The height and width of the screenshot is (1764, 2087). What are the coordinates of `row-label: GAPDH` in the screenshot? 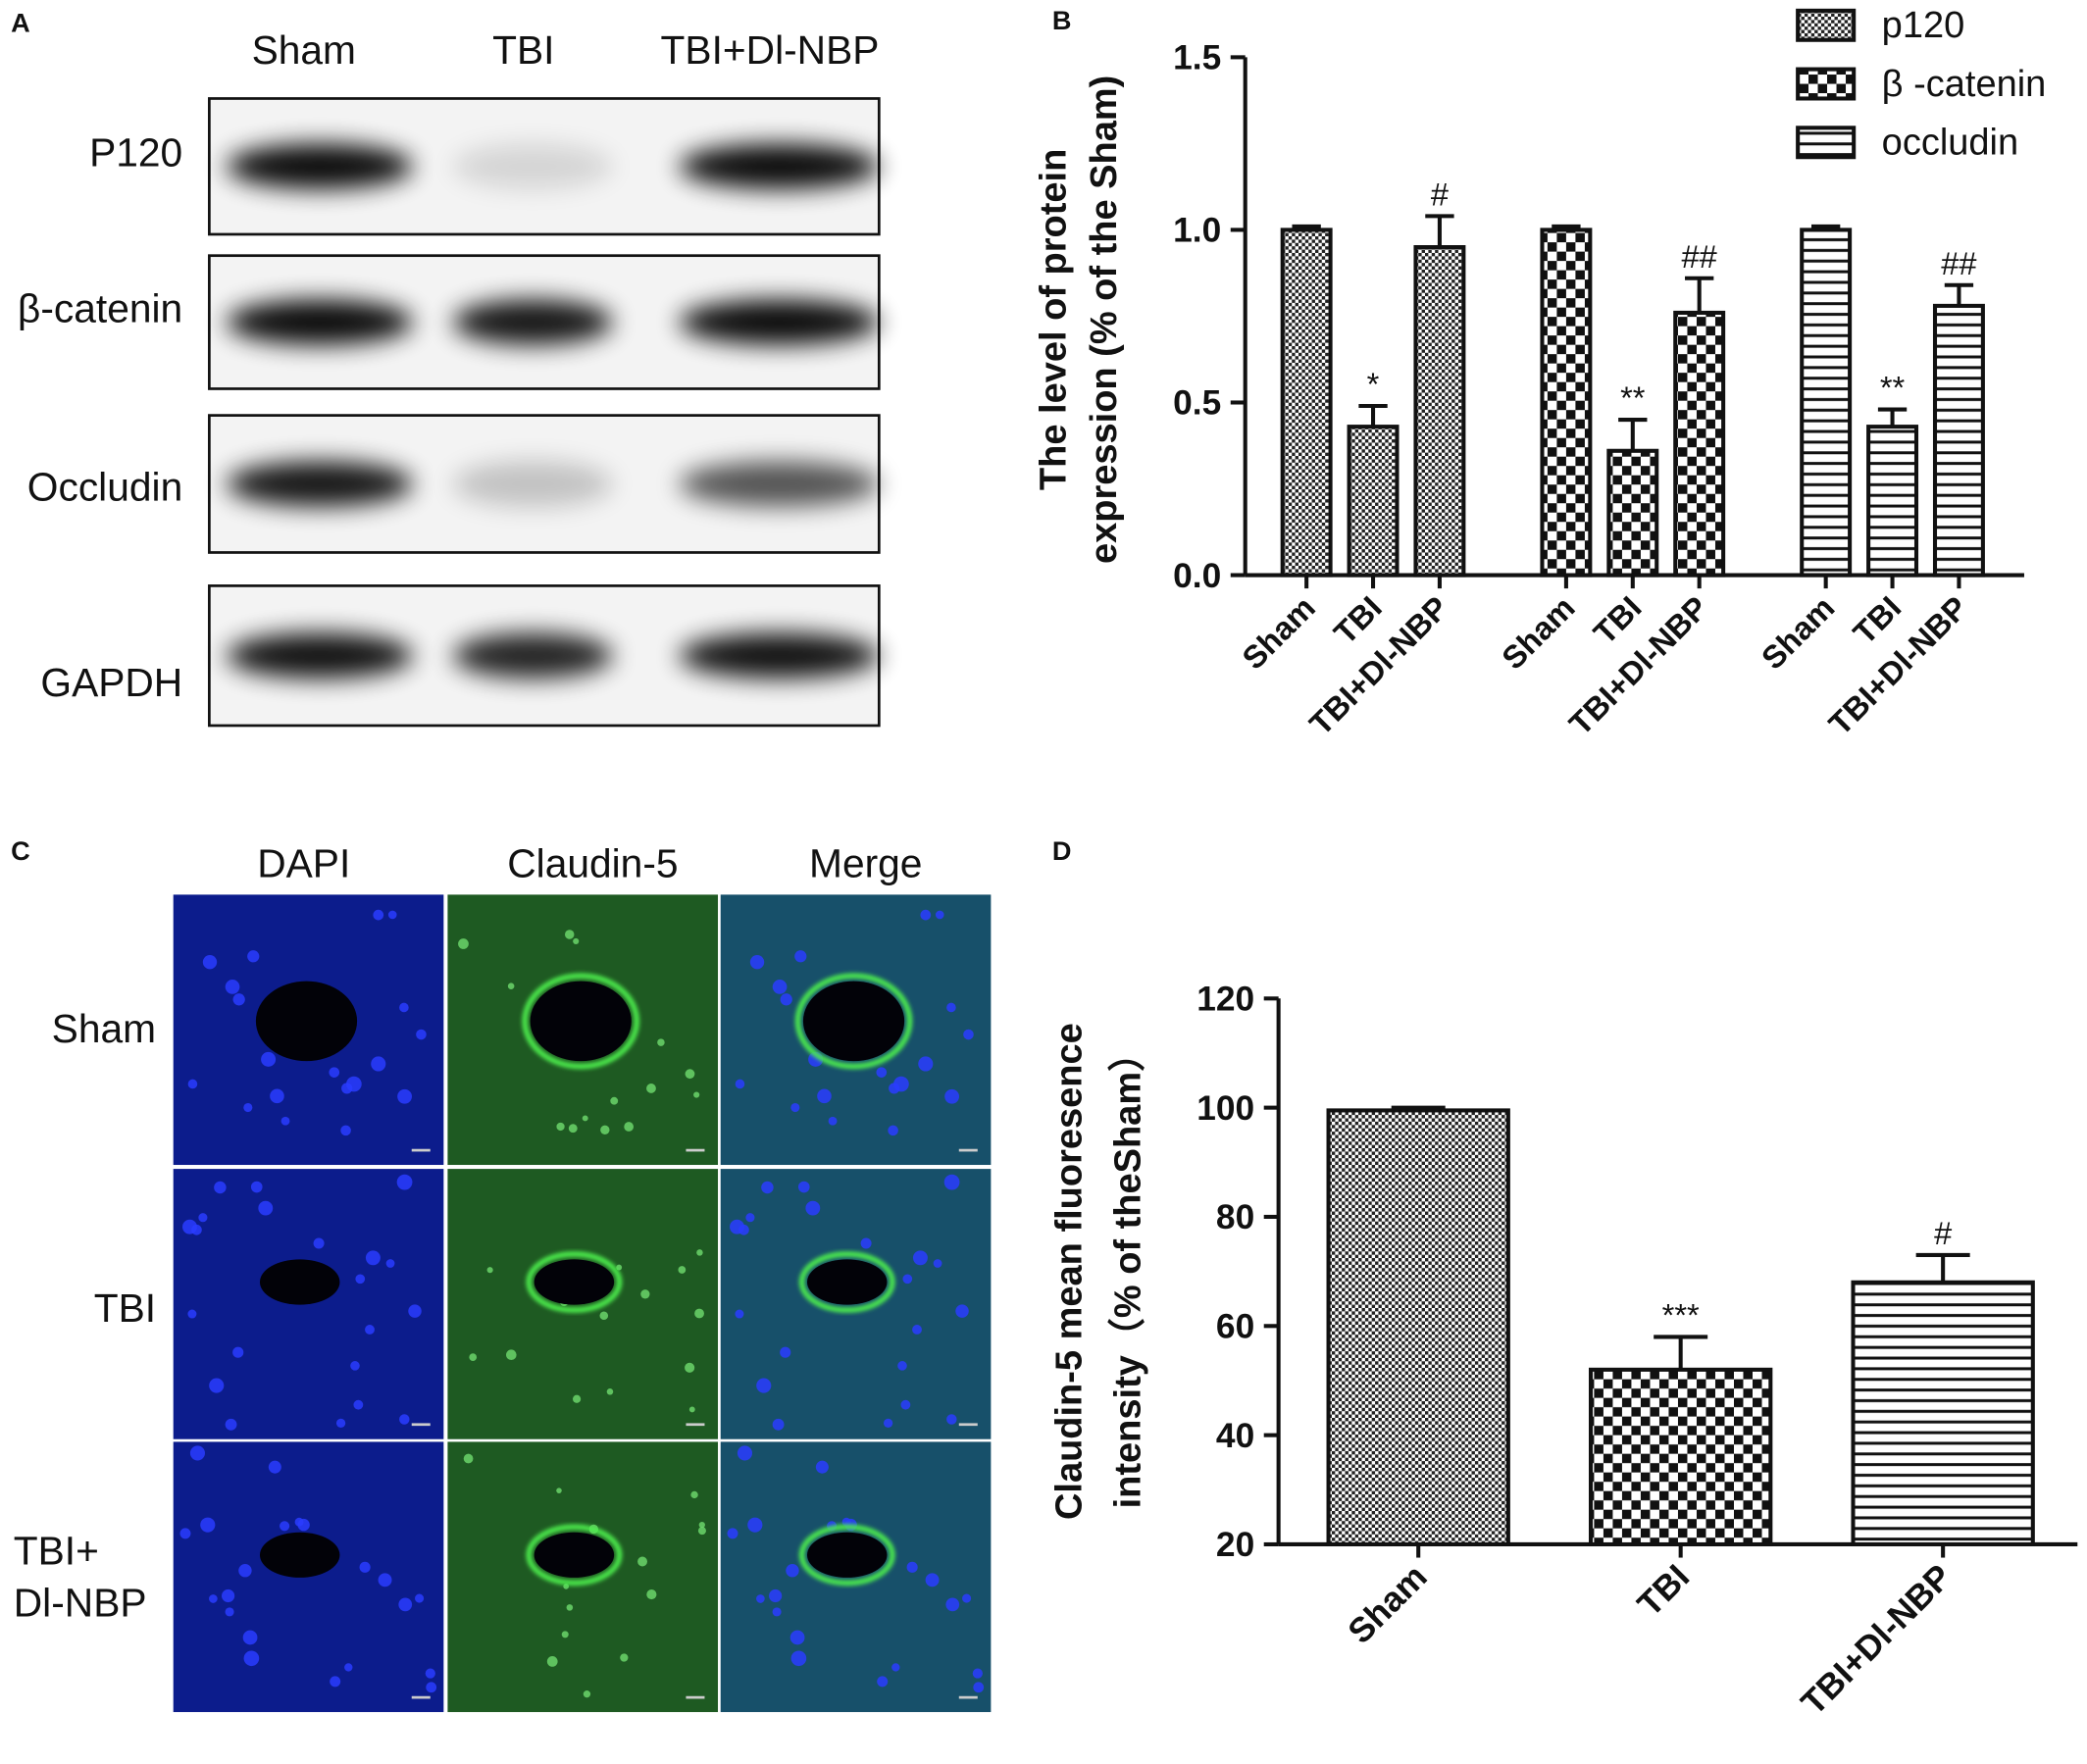 It's located at (111, 682).